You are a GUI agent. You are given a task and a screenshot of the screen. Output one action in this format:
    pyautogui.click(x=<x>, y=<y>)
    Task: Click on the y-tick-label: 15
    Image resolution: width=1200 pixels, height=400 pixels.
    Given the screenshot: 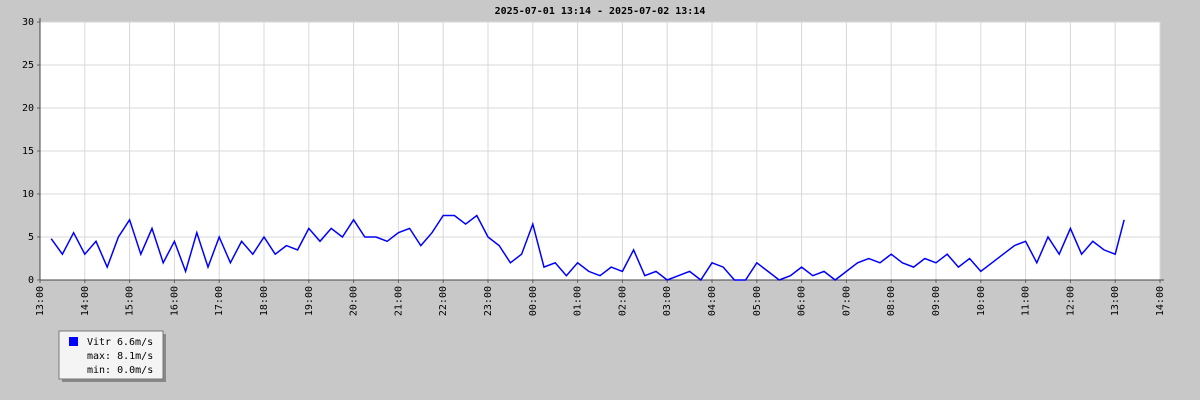 What is the action you would take?
    pyautogui.click(x=28, y=151)
    